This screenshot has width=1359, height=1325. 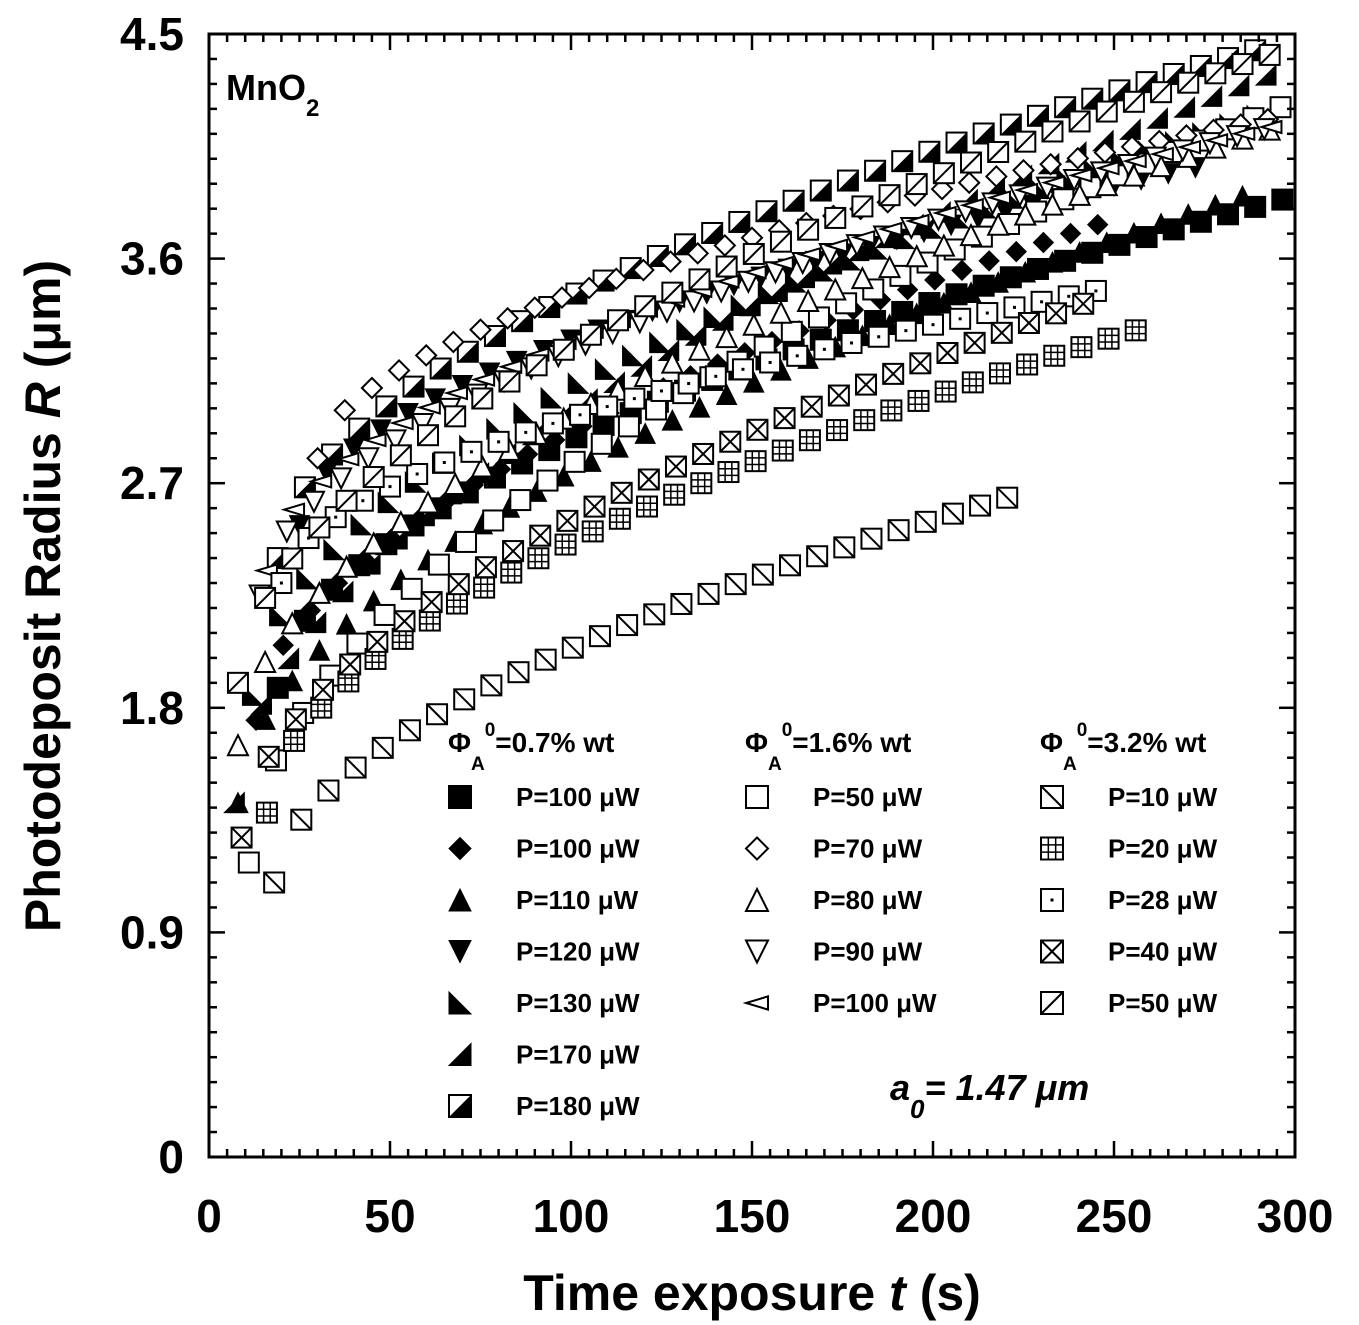 What do you see at coordinates (577, 900) in the screenshot?
I see `legend-label: P=110 μW` at bounding box center [577, 900].